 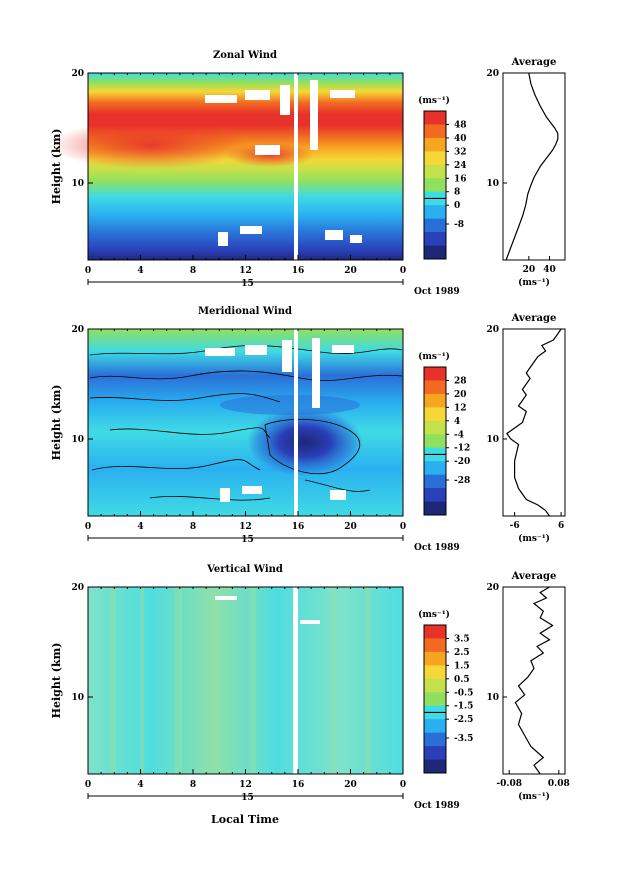 I want to click on zonal-profile-frame, so click(x=534, y=166).